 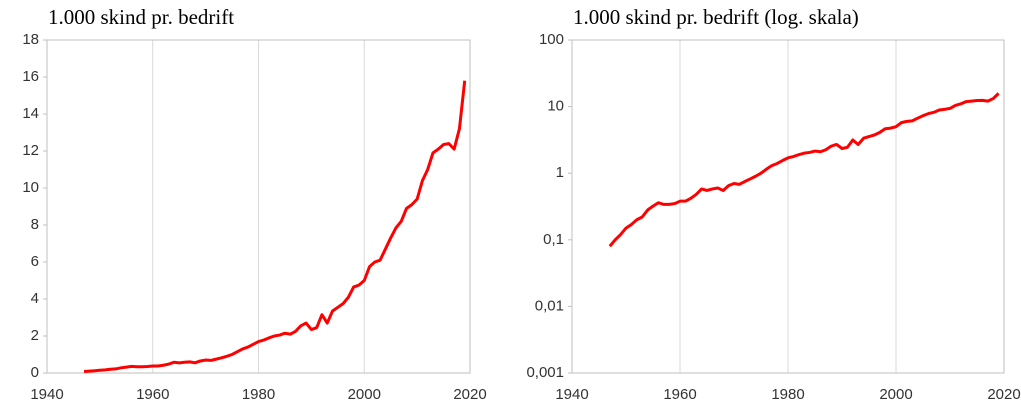 I want to click on y-tick-label: 8, so click(x=35, y=224).